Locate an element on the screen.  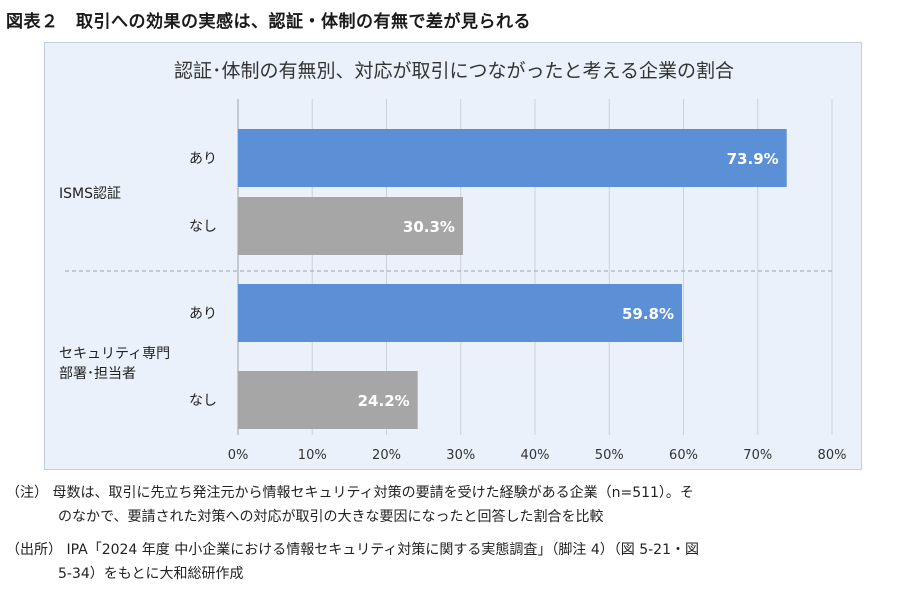
x-tick-label: 0% is located at coordinates (238, 455).